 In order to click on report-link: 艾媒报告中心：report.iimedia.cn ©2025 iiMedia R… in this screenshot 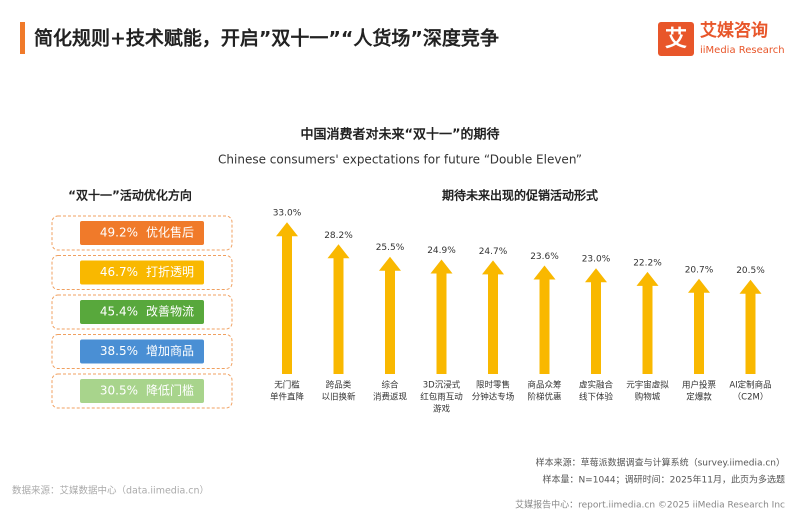, I will do `click(650, 505)`.